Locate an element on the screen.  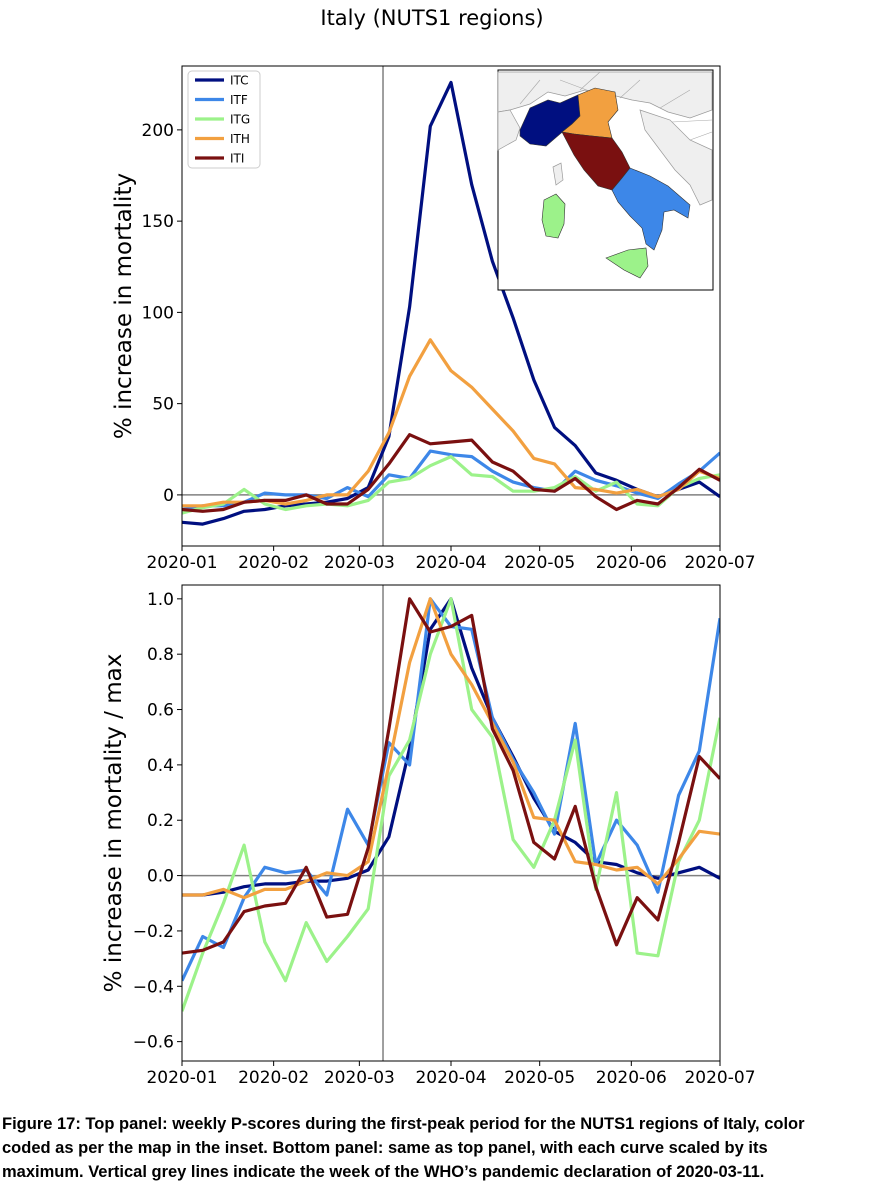
region-itf is located at coordinates (651, 209).